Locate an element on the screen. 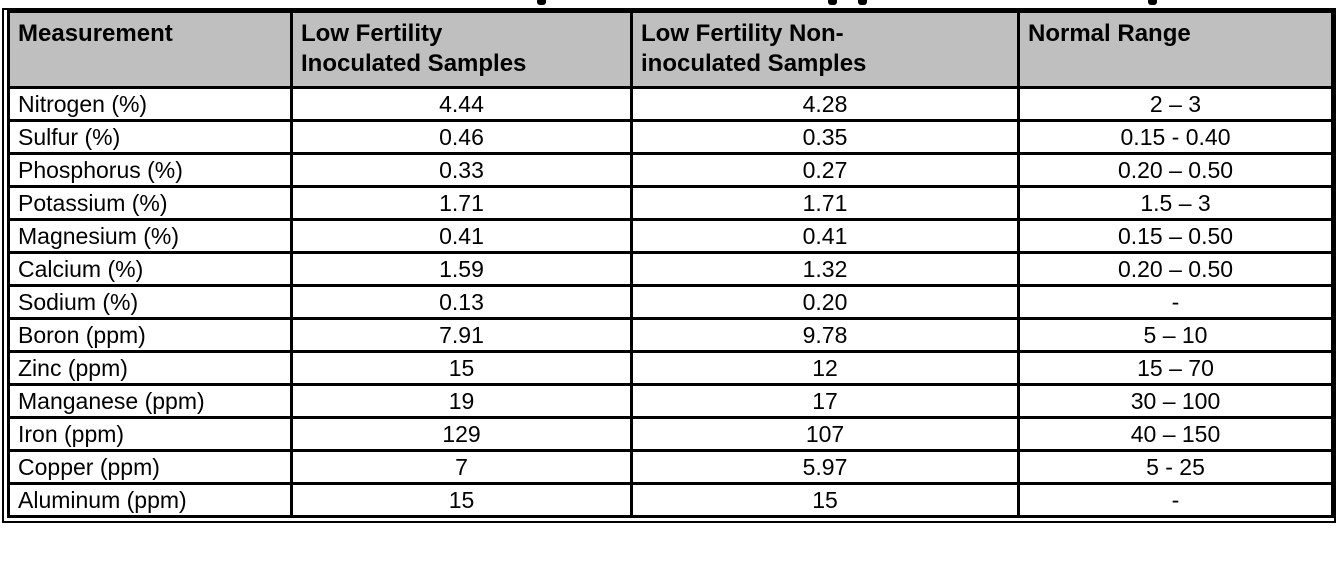 This screenshot has height=568, width=1342. value-cell: 4.44 is located at coordinates (461, 104).